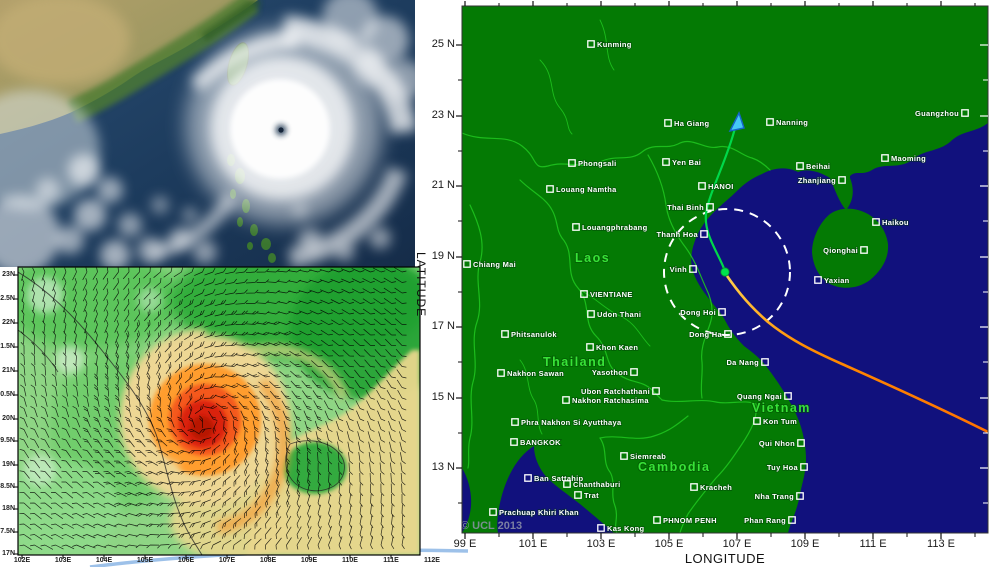  Describe the element at coordinates (8, 464) in the screenshot. I see `wind-lat-label: 19N` at that location.